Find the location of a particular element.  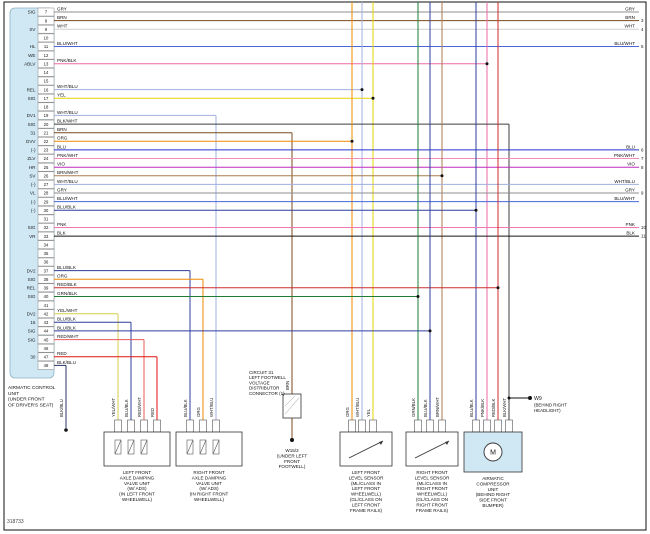

circuit31-note-line: CIRCUIT 31 is located at coordinates (261, 372).